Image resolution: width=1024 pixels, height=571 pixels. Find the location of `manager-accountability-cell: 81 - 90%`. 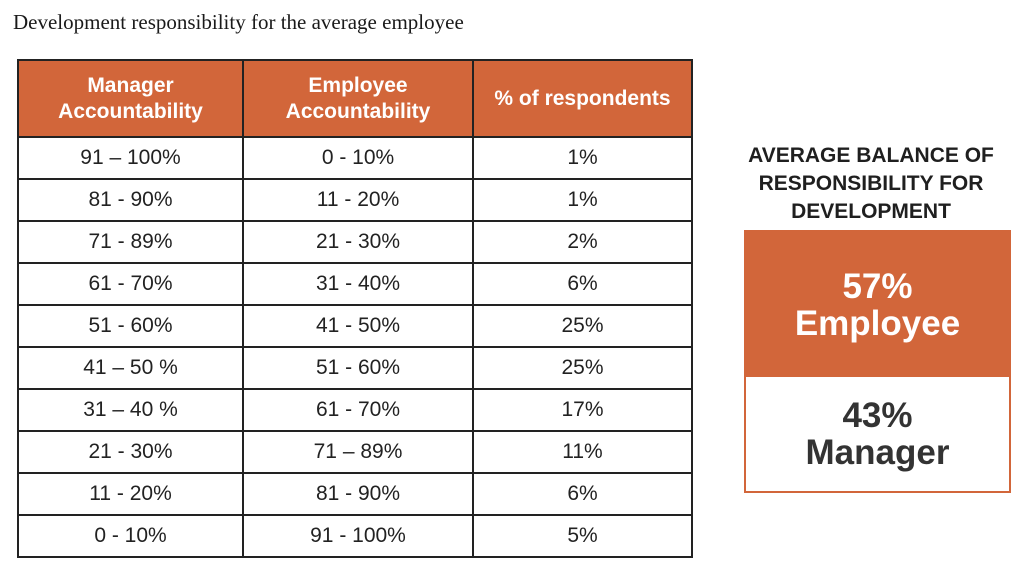

manager-accountability-cell: 81 - 90% is located at coordinates (130, 200).